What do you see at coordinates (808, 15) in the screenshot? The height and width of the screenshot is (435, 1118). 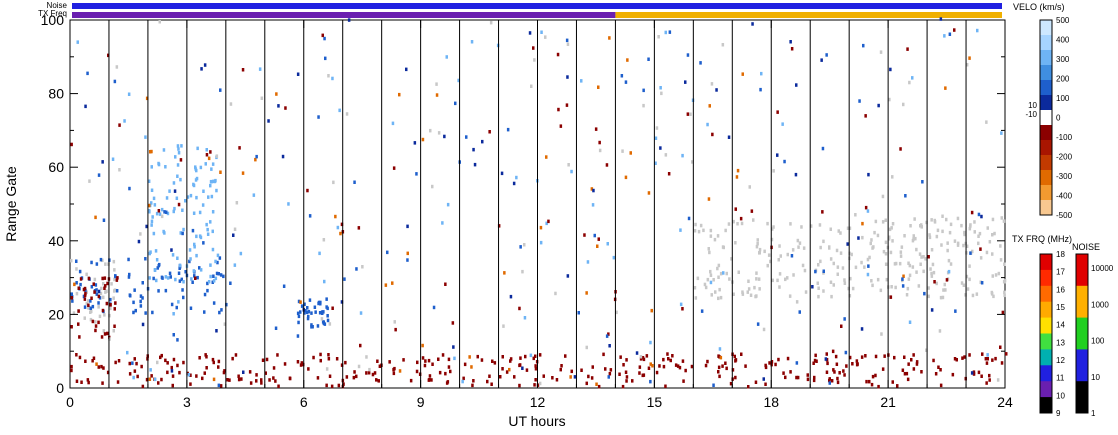 I see `txfrq-bar-segment-after` at bounding box center [808, 15].